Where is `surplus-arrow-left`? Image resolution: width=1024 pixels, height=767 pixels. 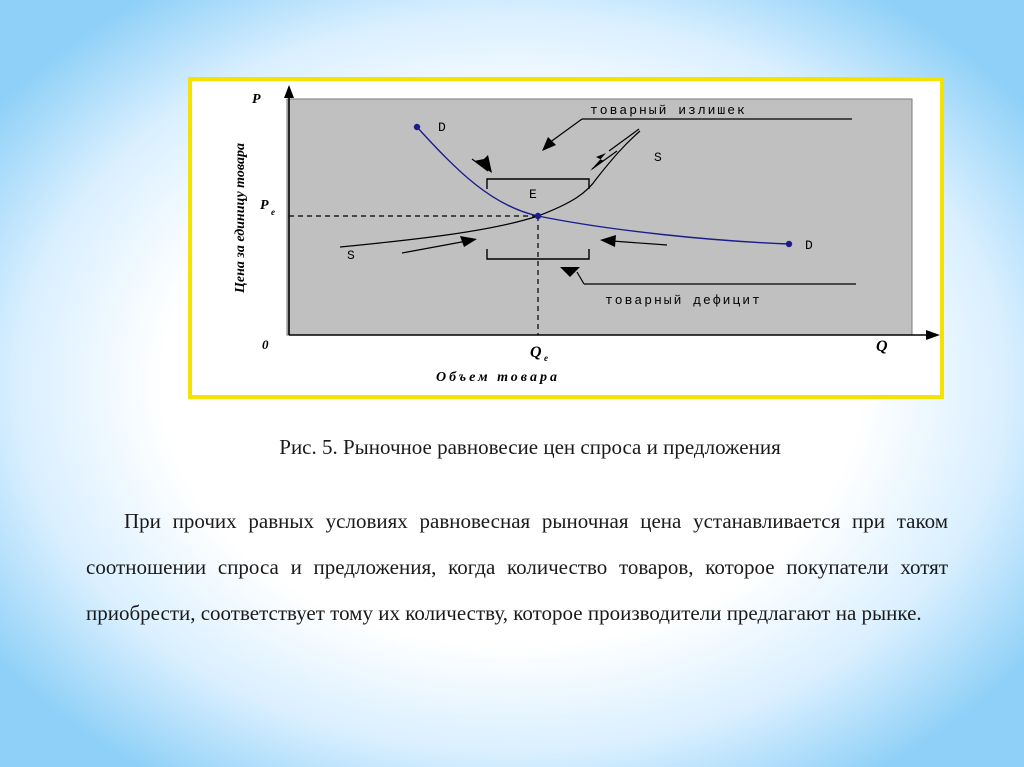
surplus-arrow-left is located at coordinates (483, 164).